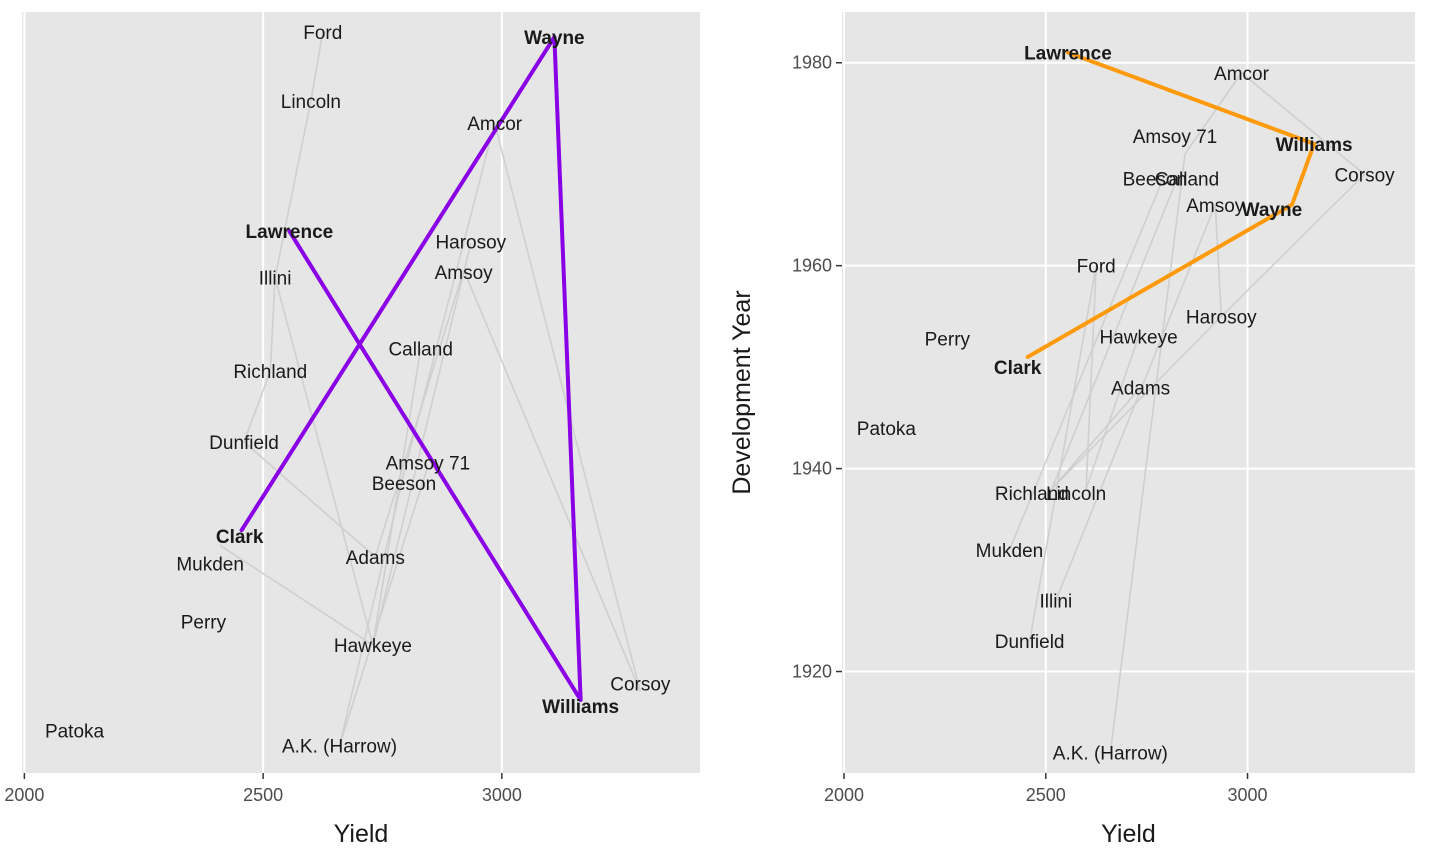 This screenshot has height=859, width=1430. What do you see at coordinates (1110, 754) in the screenshot?
I see `right-point-label-a-k-harrow: A.K. (Harrow)` at bounding box center [1110, 754].